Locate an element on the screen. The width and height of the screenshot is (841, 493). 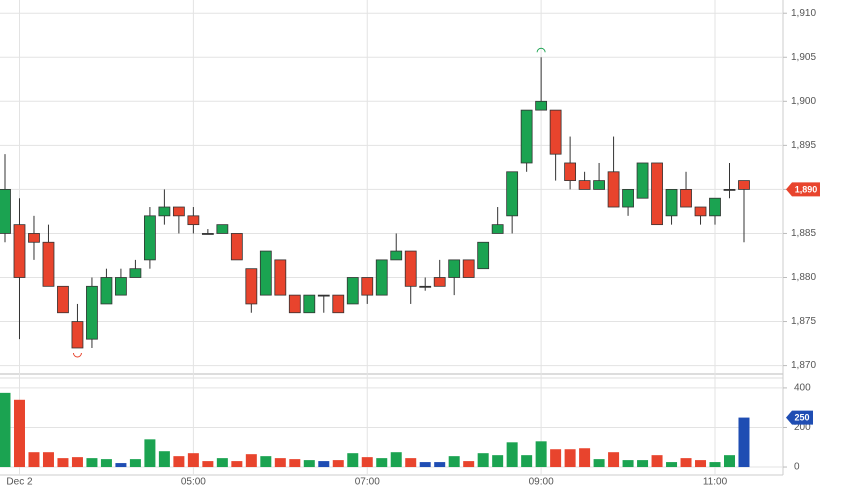
x-tick-label: 07:00 is located at coordinates (367, 482).